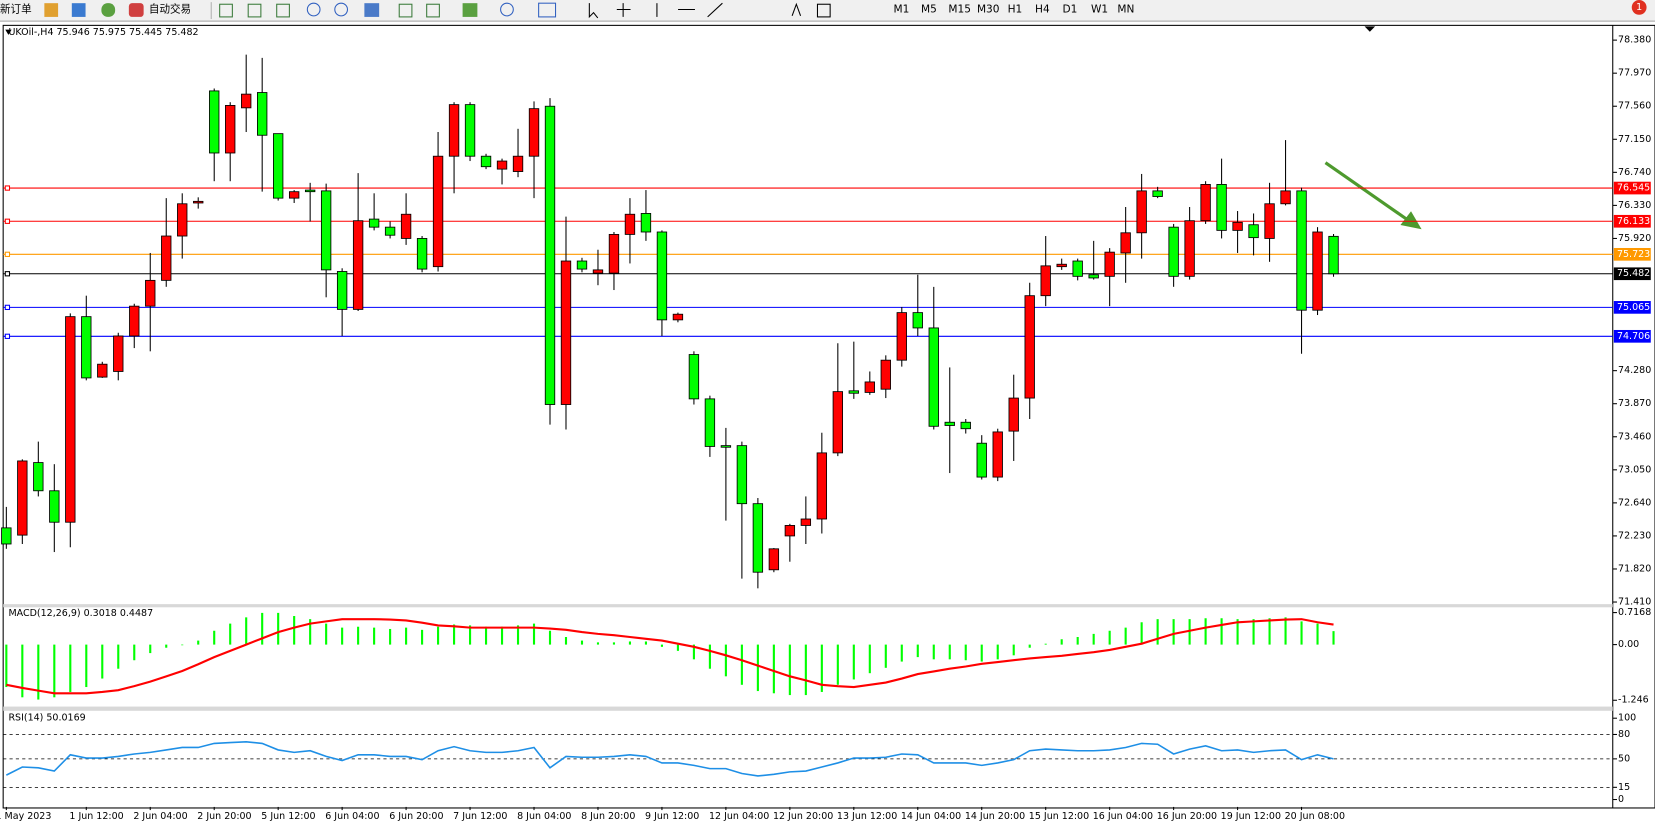 Image resolution: width=1655 pixels, height=827 pixels. Describe the element at coordinates (796, 9) in the screenshot. I see `text-tool` at that location.